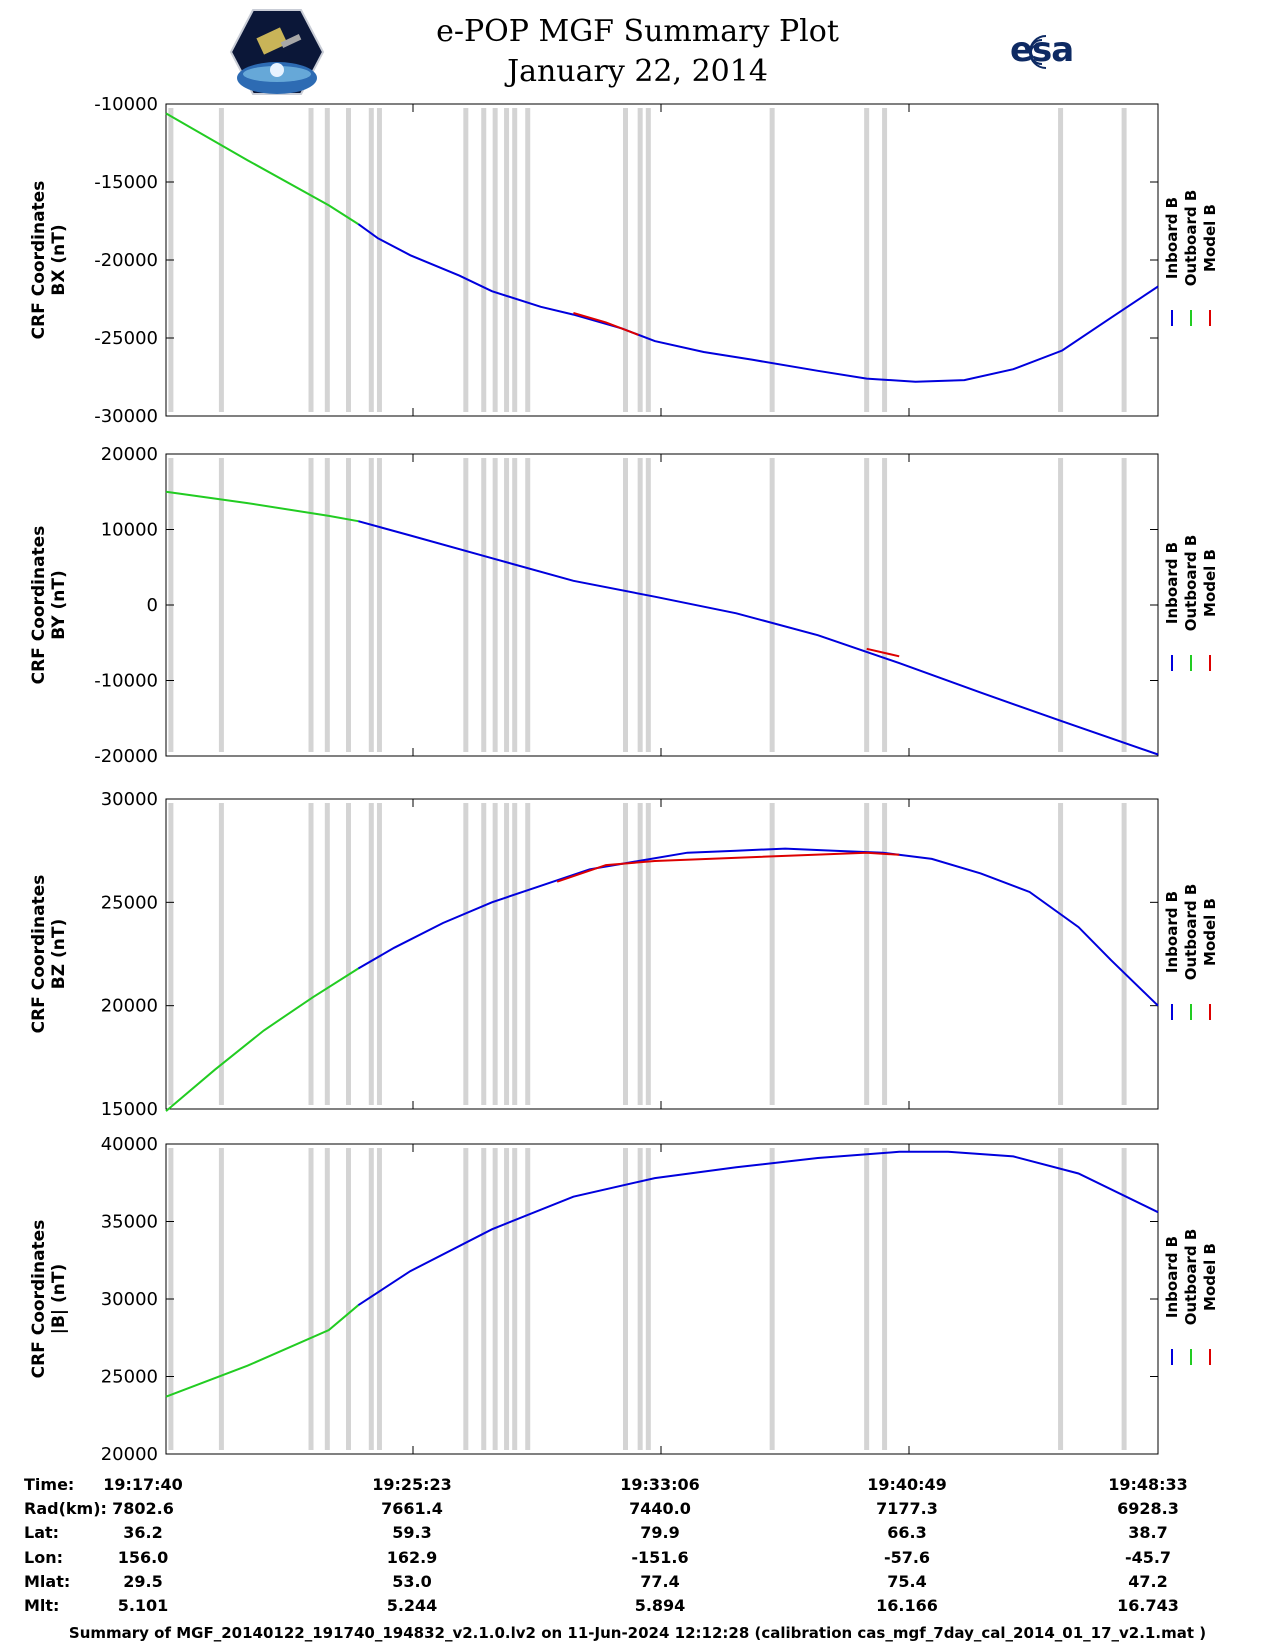  I want to click on esa-logo-icon, so click(1038, 52).